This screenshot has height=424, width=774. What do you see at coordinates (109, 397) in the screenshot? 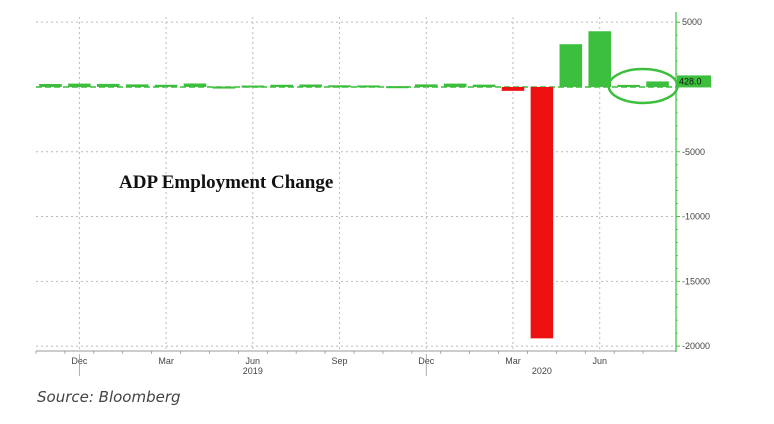
I see `source-caption: Source: Bloomberg` at bounding box center [109, 397].